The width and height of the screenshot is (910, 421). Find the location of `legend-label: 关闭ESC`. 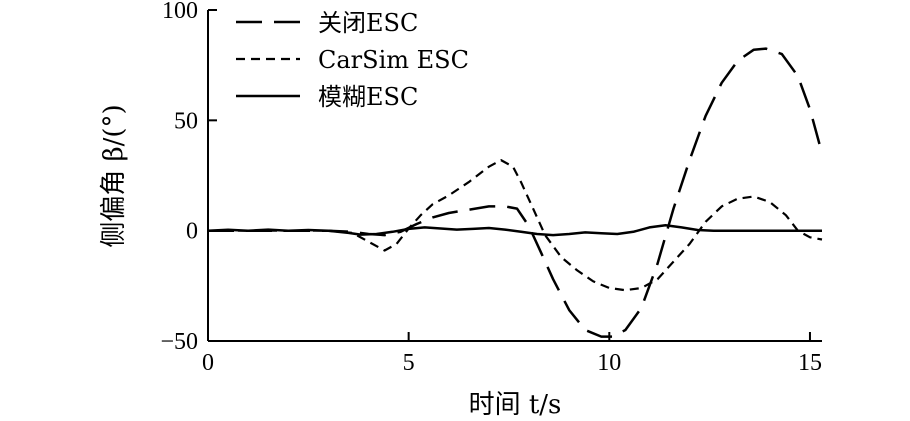

legend-label: 关闭ESC is located at coordinates (368, 23).